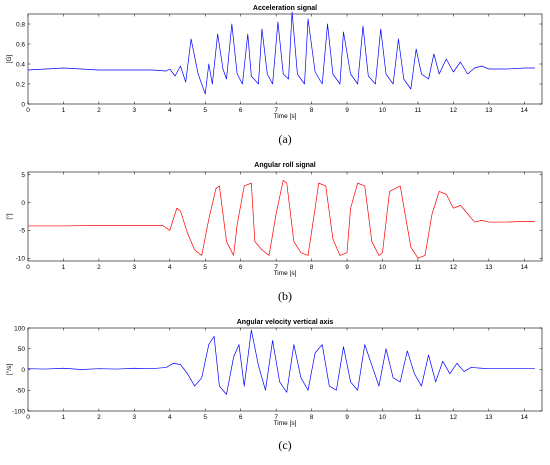  What do you see at coordinates (22, 231) in the screenshot?
I see `y-tick-label: -5` at bounding box center [22, 231].